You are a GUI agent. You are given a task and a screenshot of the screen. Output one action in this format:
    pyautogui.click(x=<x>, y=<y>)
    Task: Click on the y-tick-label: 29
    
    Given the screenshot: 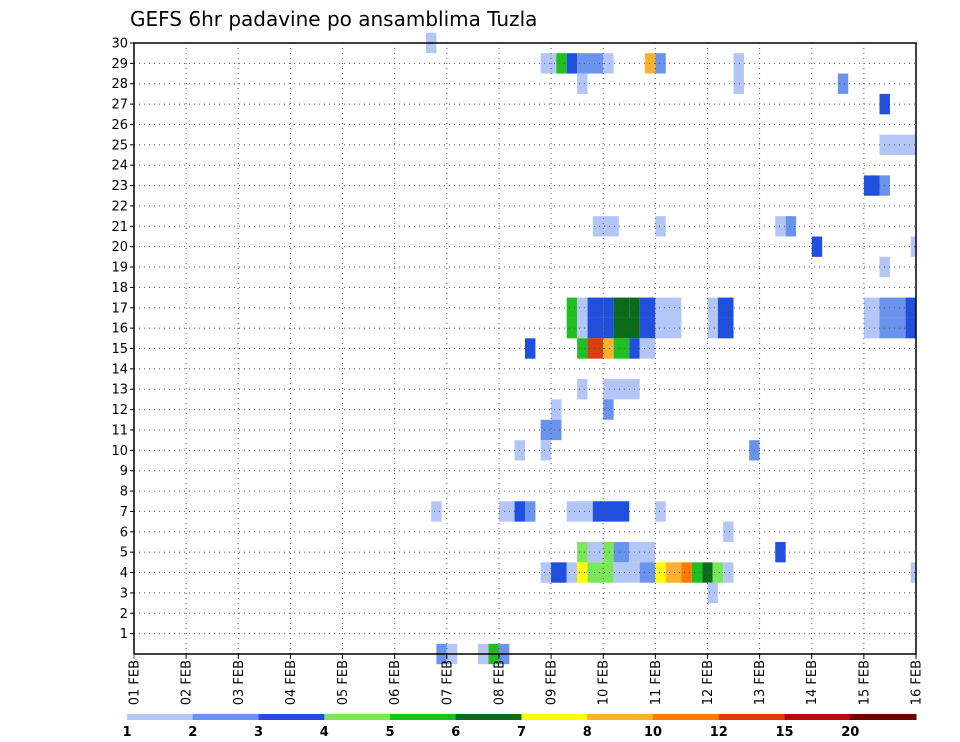 What is the action you would take?
    pyautogui.click(x=119, y=64)
    